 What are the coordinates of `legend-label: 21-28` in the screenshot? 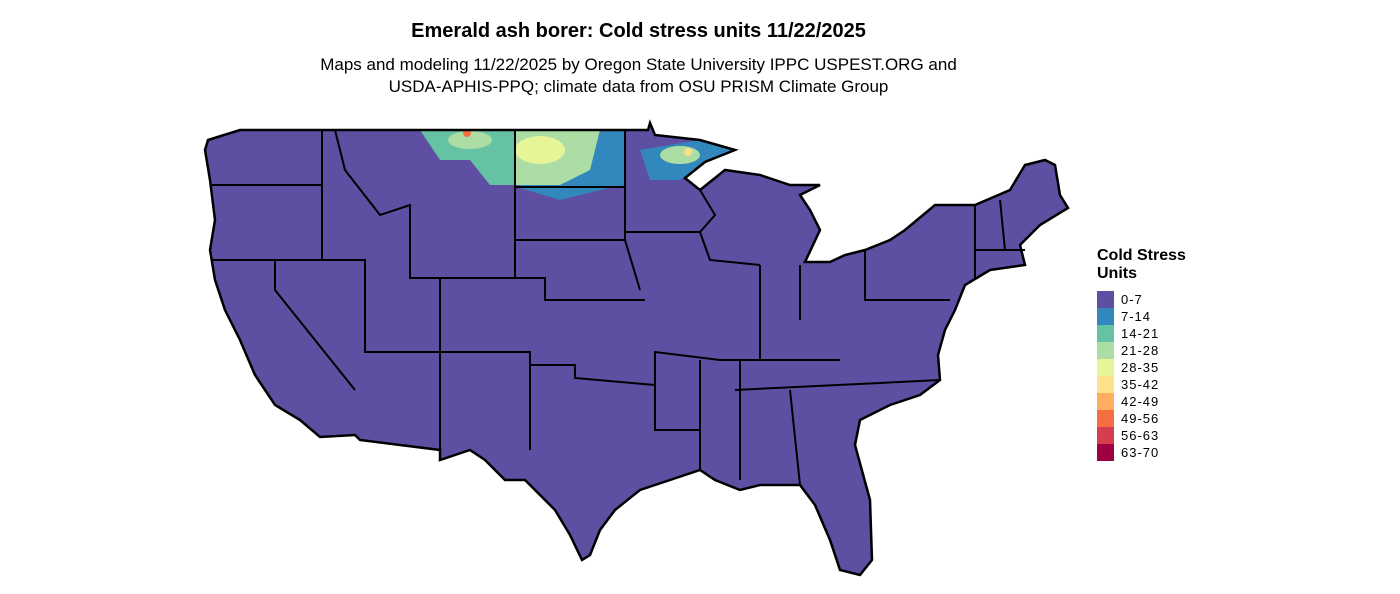 It's located at (1140, 350).